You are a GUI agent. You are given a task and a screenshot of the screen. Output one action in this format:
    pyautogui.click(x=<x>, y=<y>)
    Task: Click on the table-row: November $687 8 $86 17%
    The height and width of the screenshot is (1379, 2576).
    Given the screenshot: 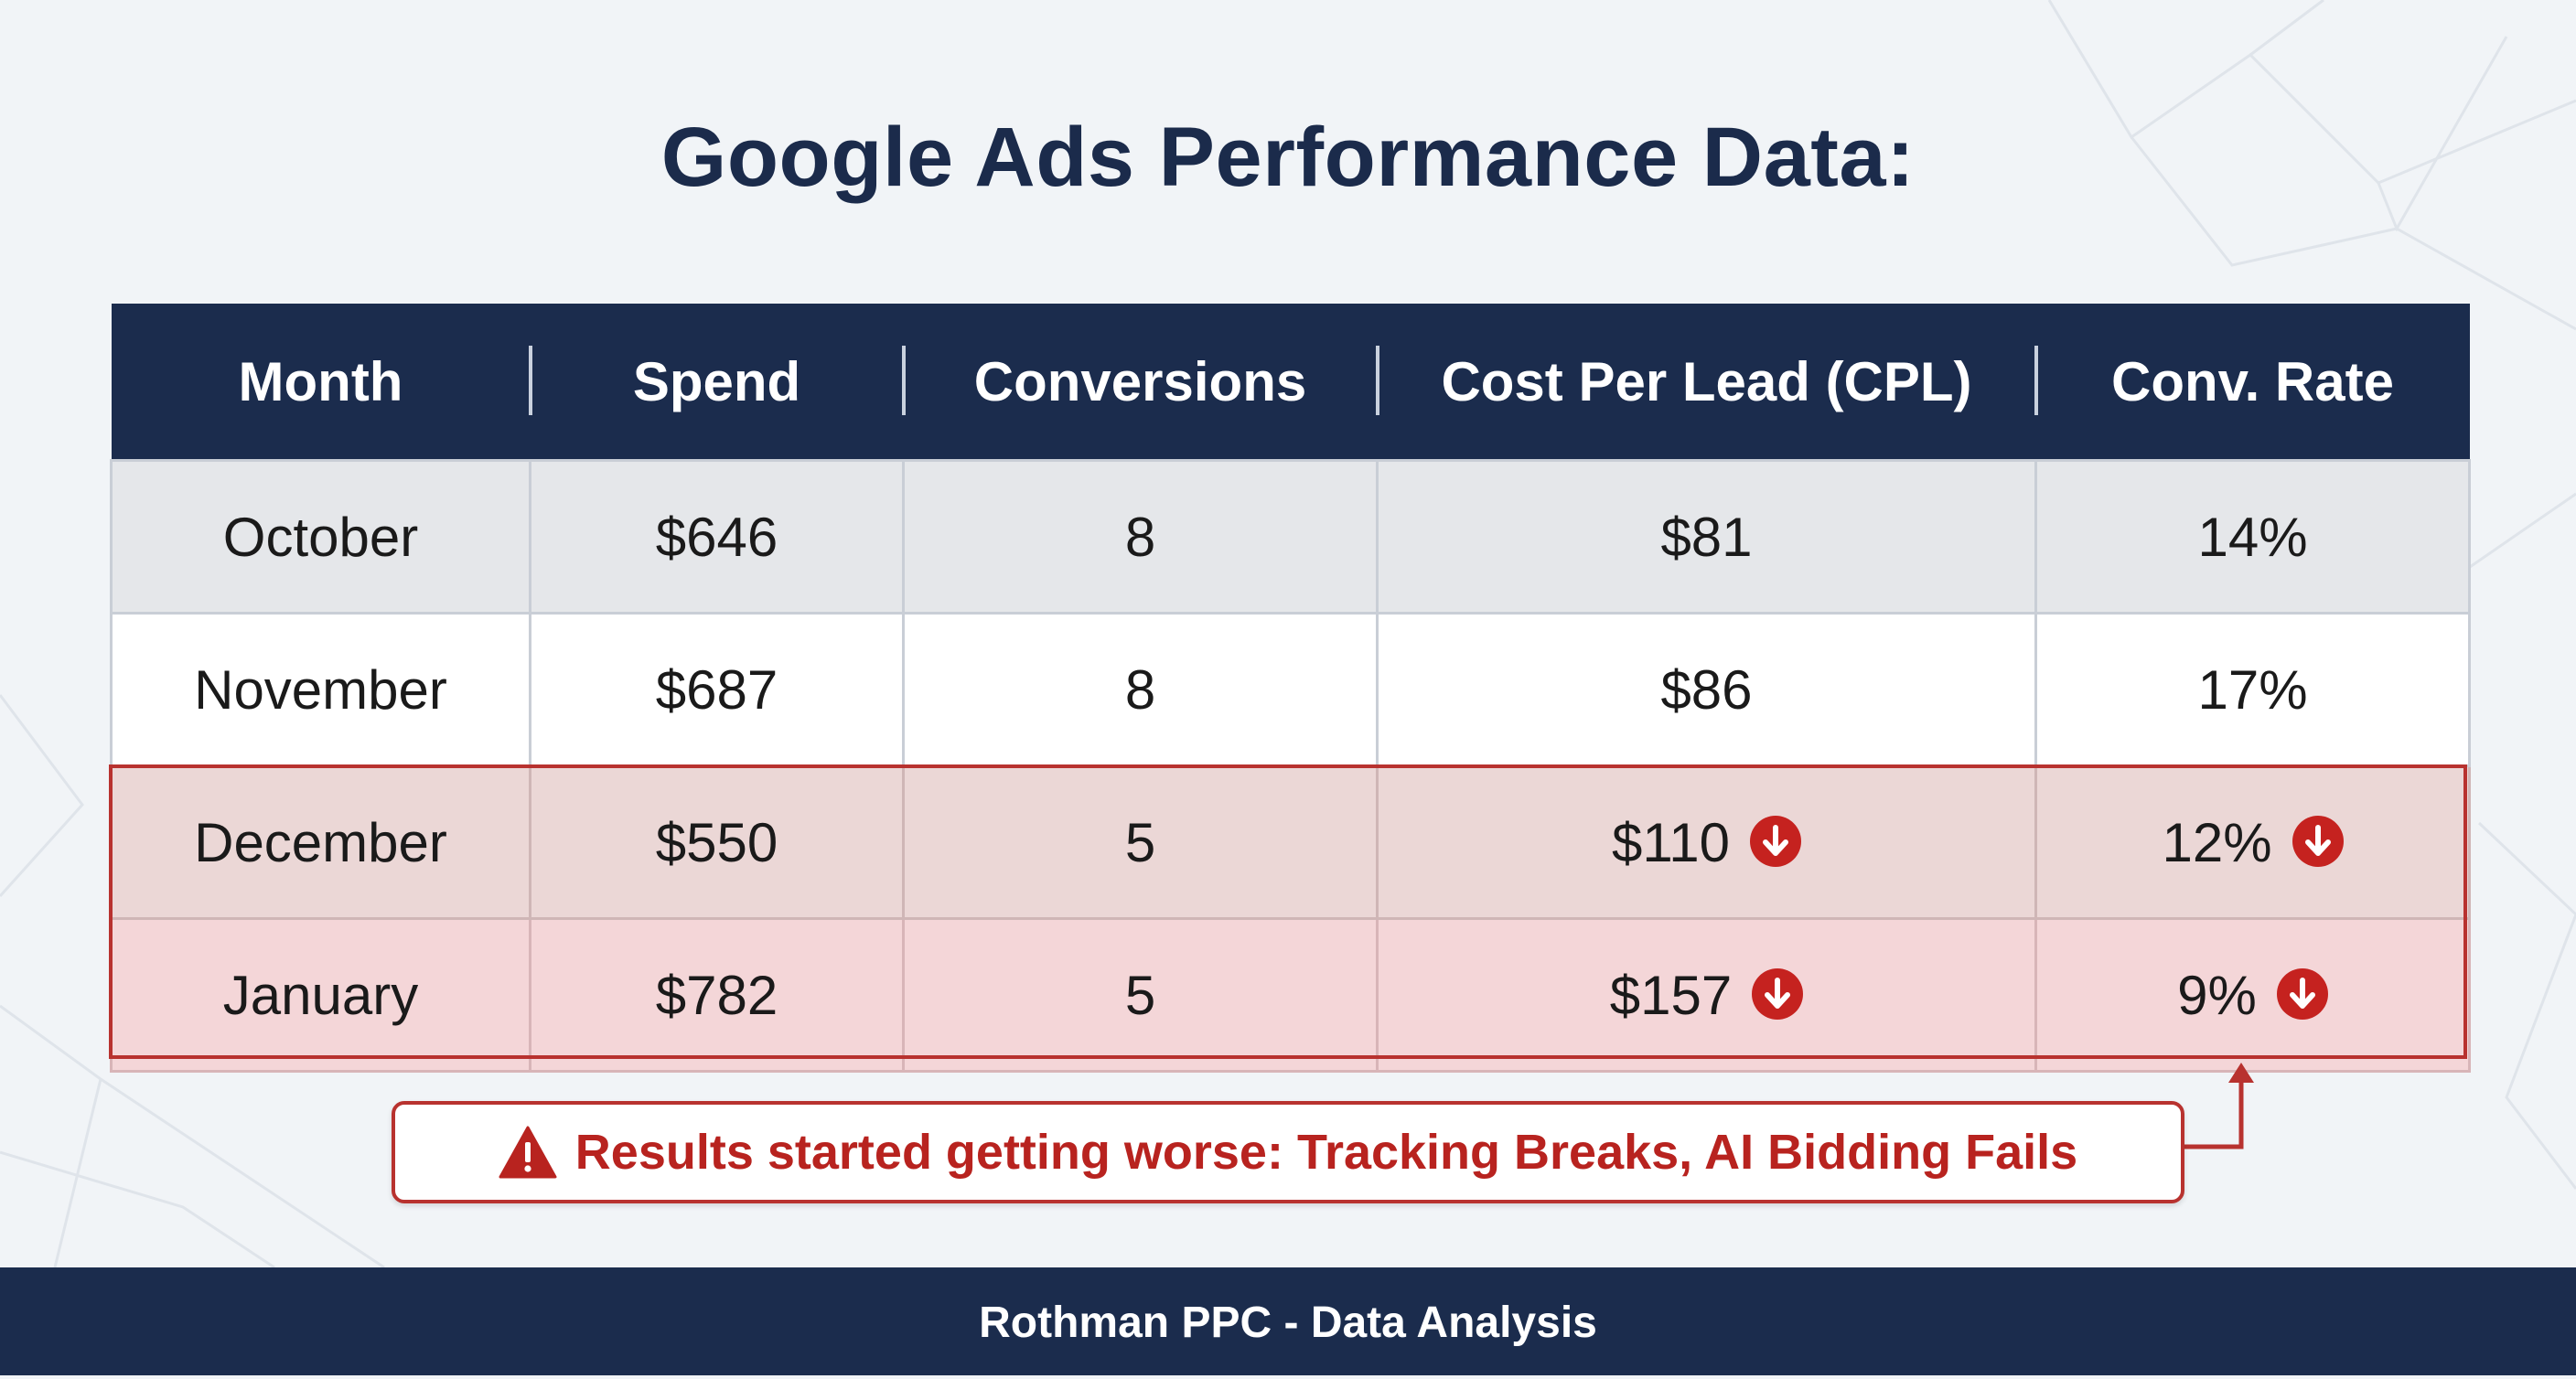 What is the action you would take?
    pyautogui.click(x=1291, y=689)
    